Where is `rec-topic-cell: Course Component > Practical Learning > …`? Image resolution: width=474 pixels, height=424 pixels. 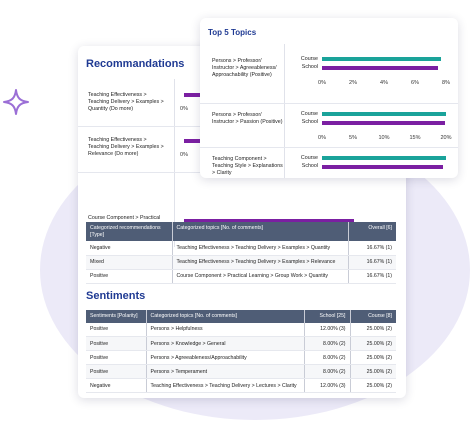 rec-topic-cell: Course Component > Practical Learning > … is located at coordinates (260, 276).